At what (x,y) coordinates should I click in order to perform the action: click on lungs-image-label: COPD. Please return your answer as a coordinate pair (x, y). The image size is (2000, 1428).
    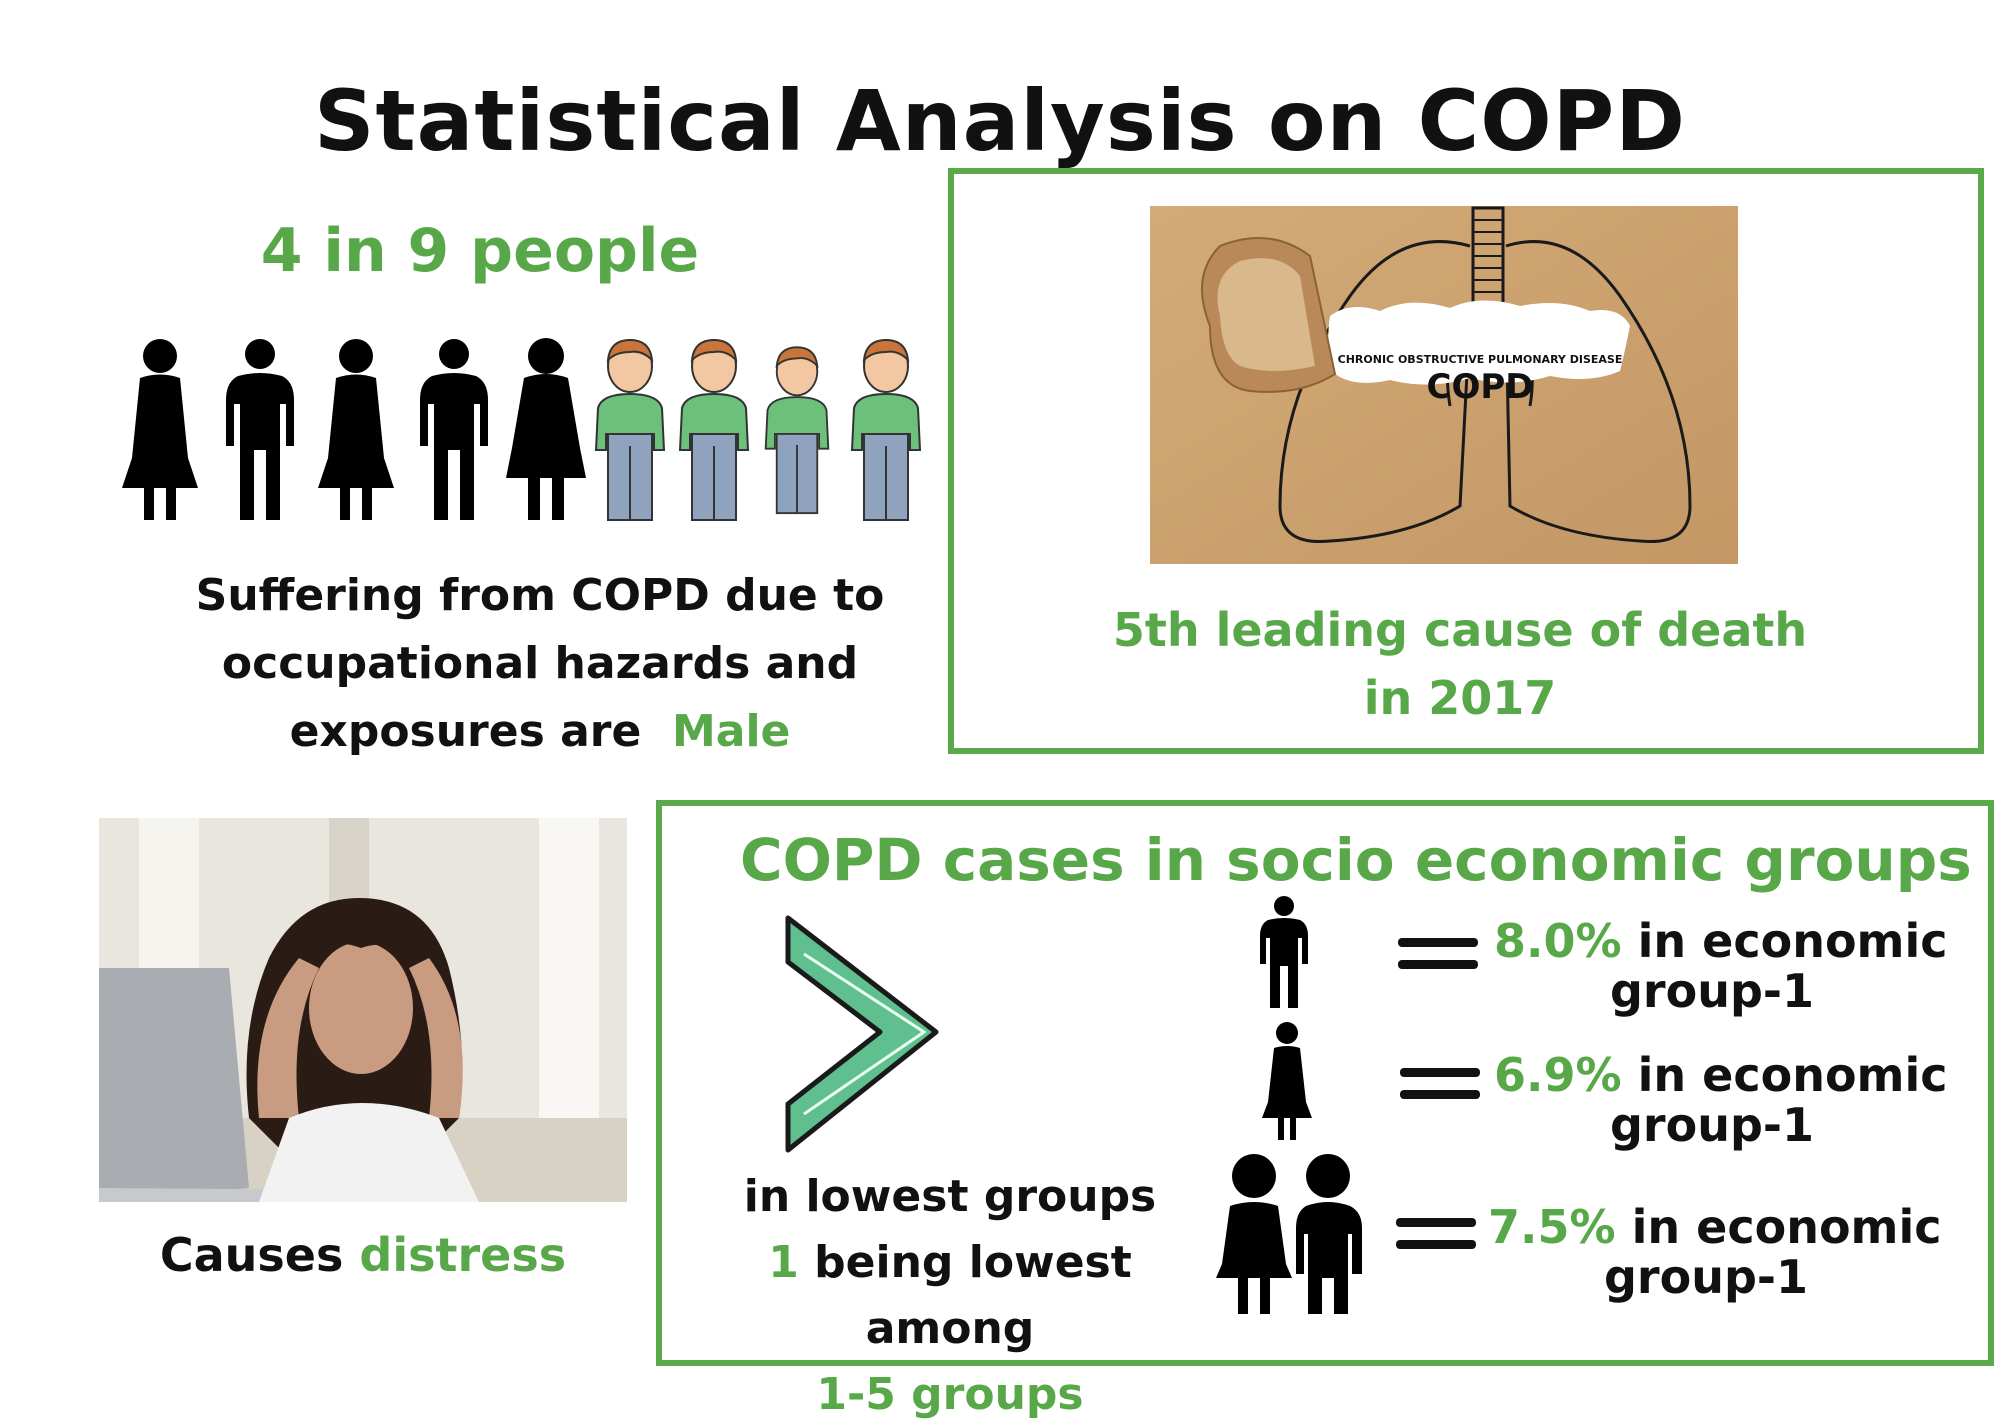
    Looking at the image, I should click on (1480, 387).